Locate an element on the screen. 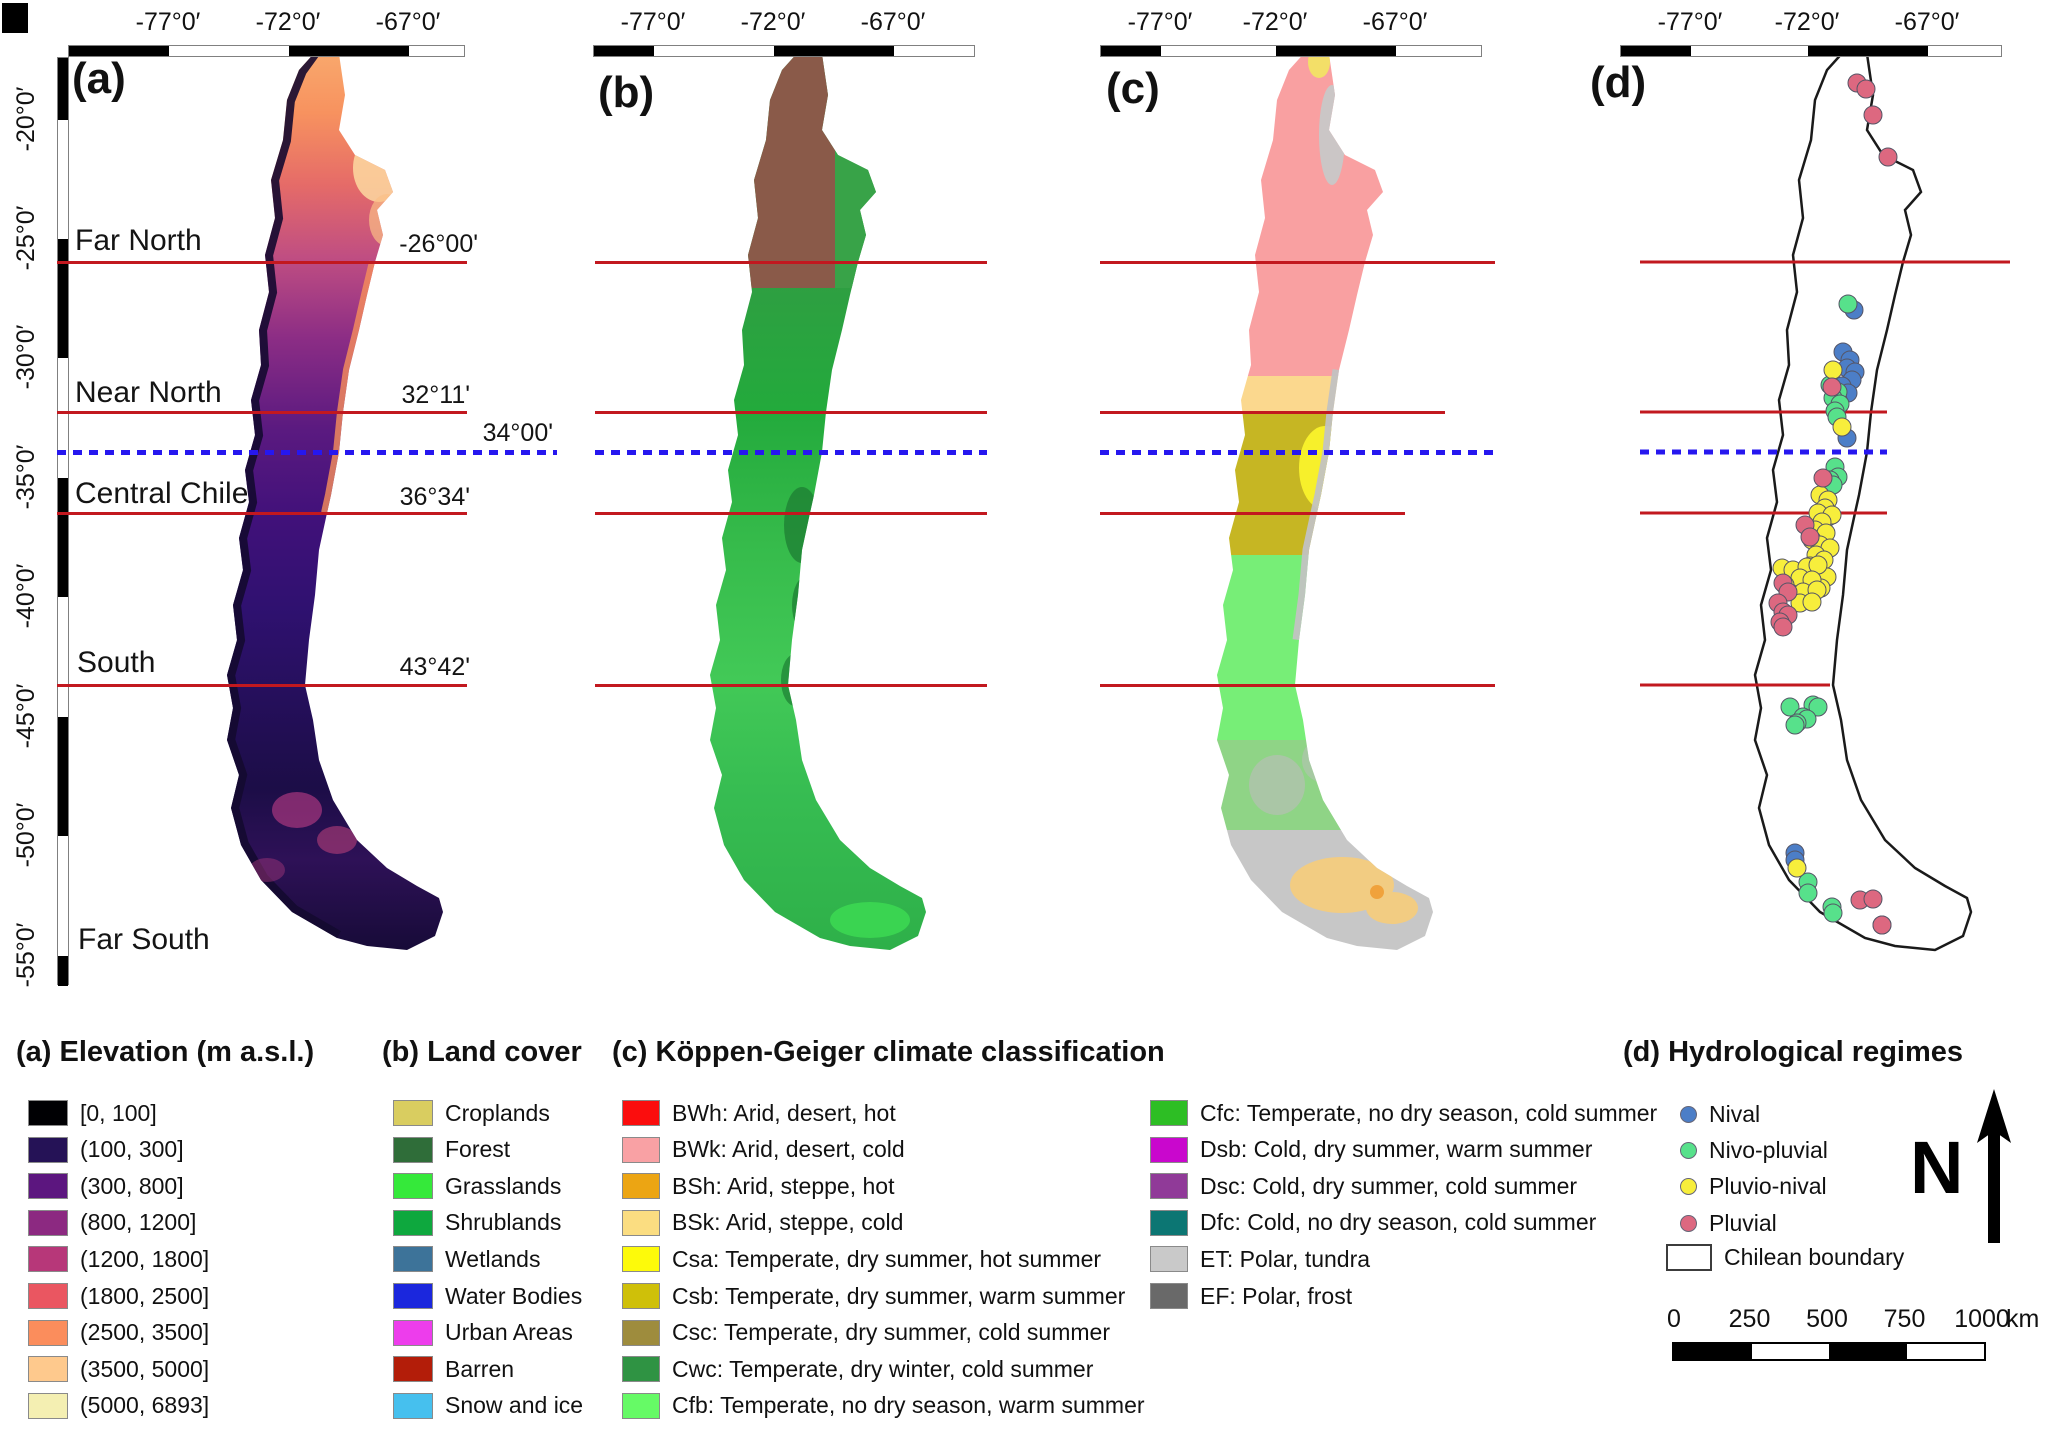 The image size is (2067, 1433). legend-item-label: Wetlands is located at coordinates (493, 1258).